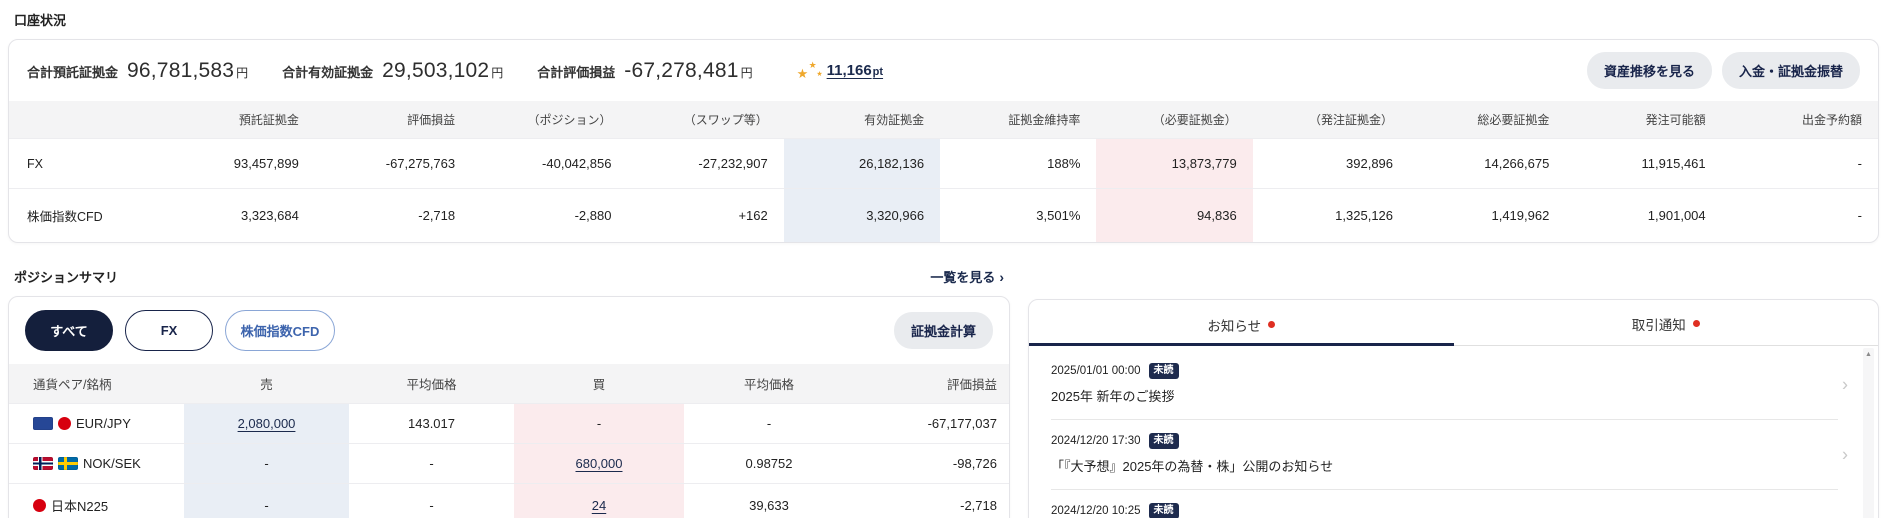 Image resolution: width=1887 pixels, height=518 pixels. Describe the element at coordinates (1018, 215) in the screenshot. I see `account-cell: 3,501%` at that location.